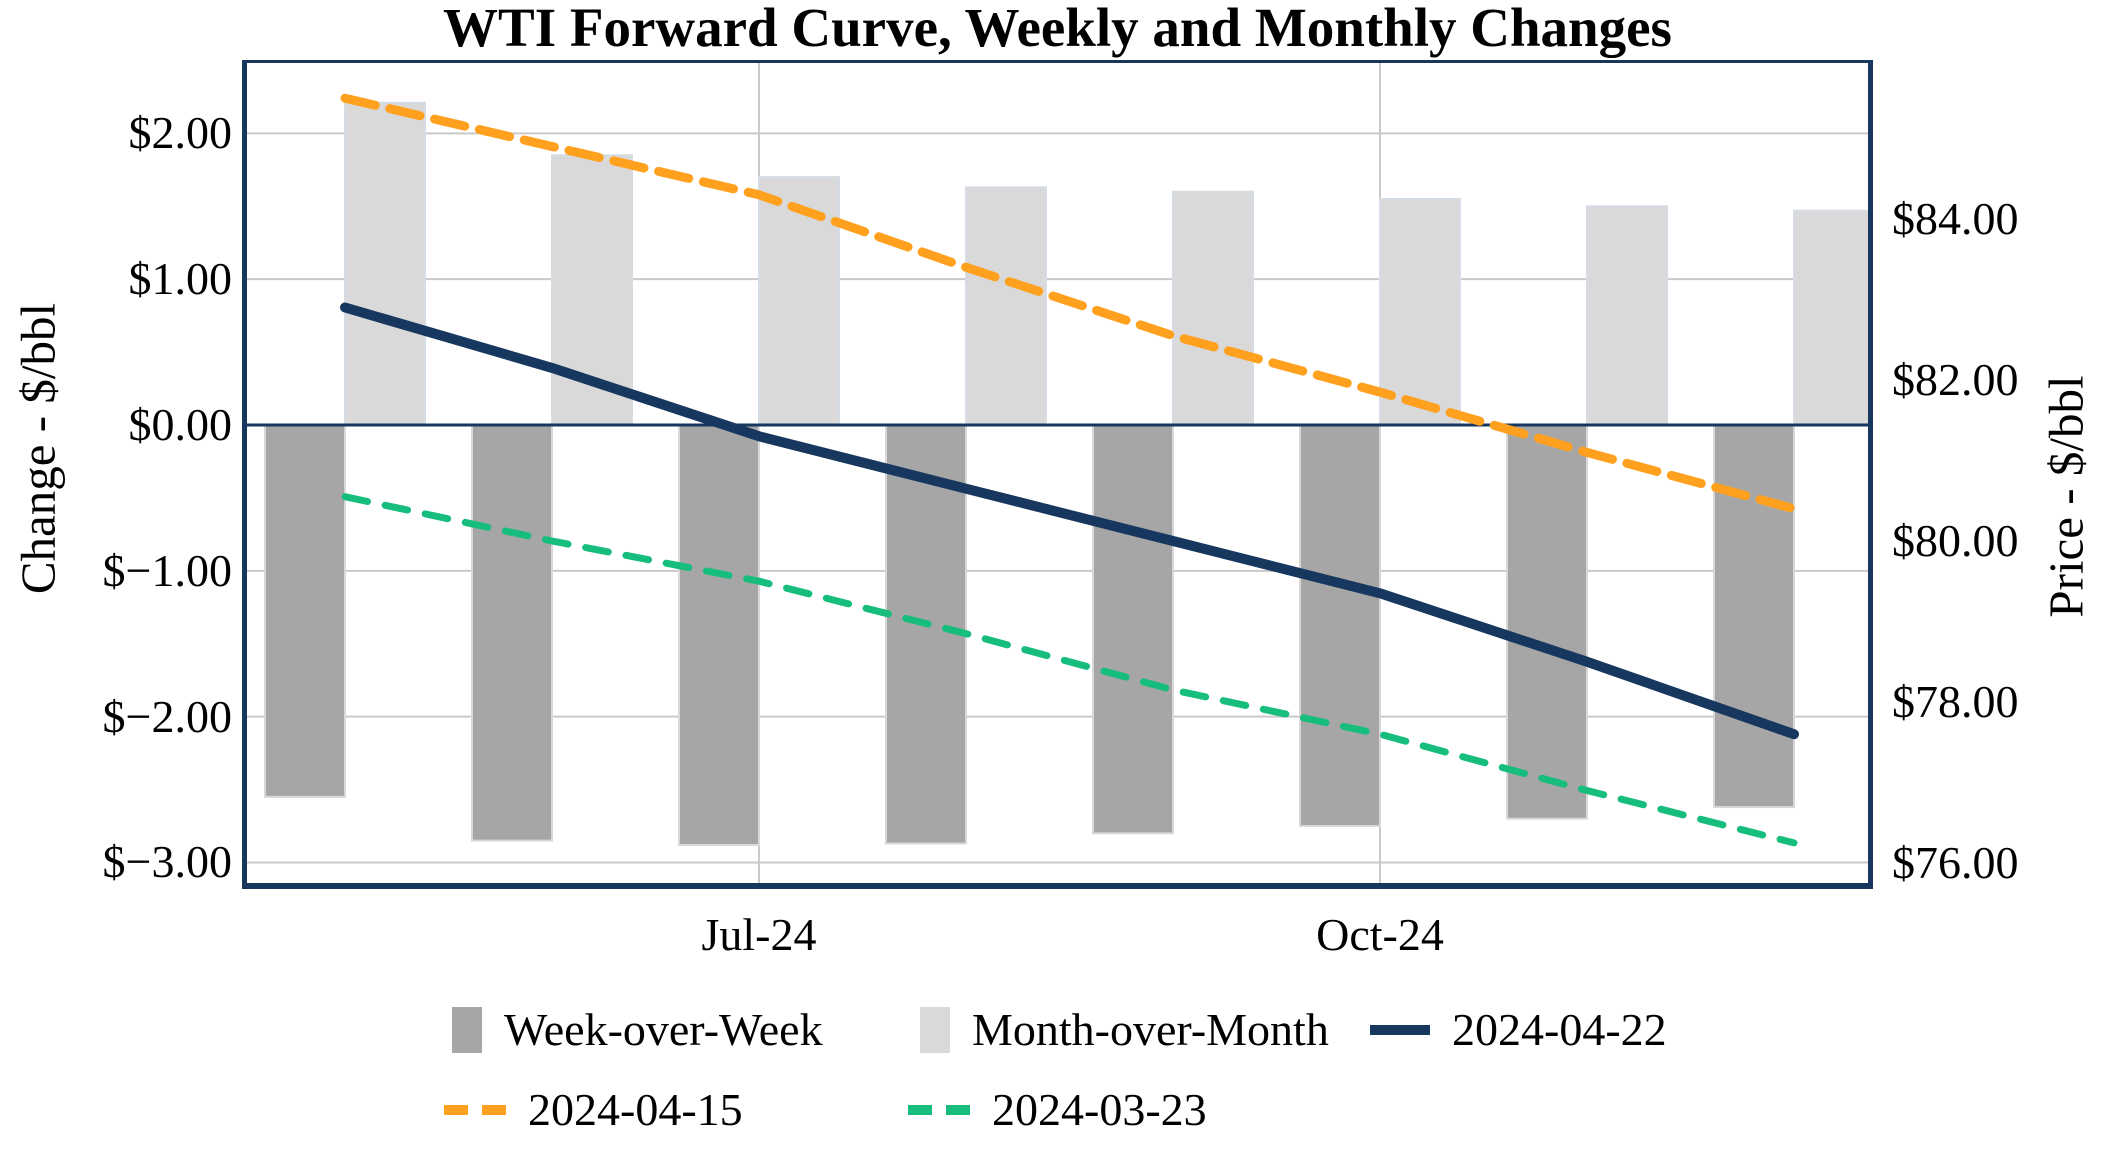 The width and height of the screenshot is (2112, 1152). Describe the element at coordinates (180, 133) in the screenshot. I see `y-left-tick-label: $2.00` at that location.